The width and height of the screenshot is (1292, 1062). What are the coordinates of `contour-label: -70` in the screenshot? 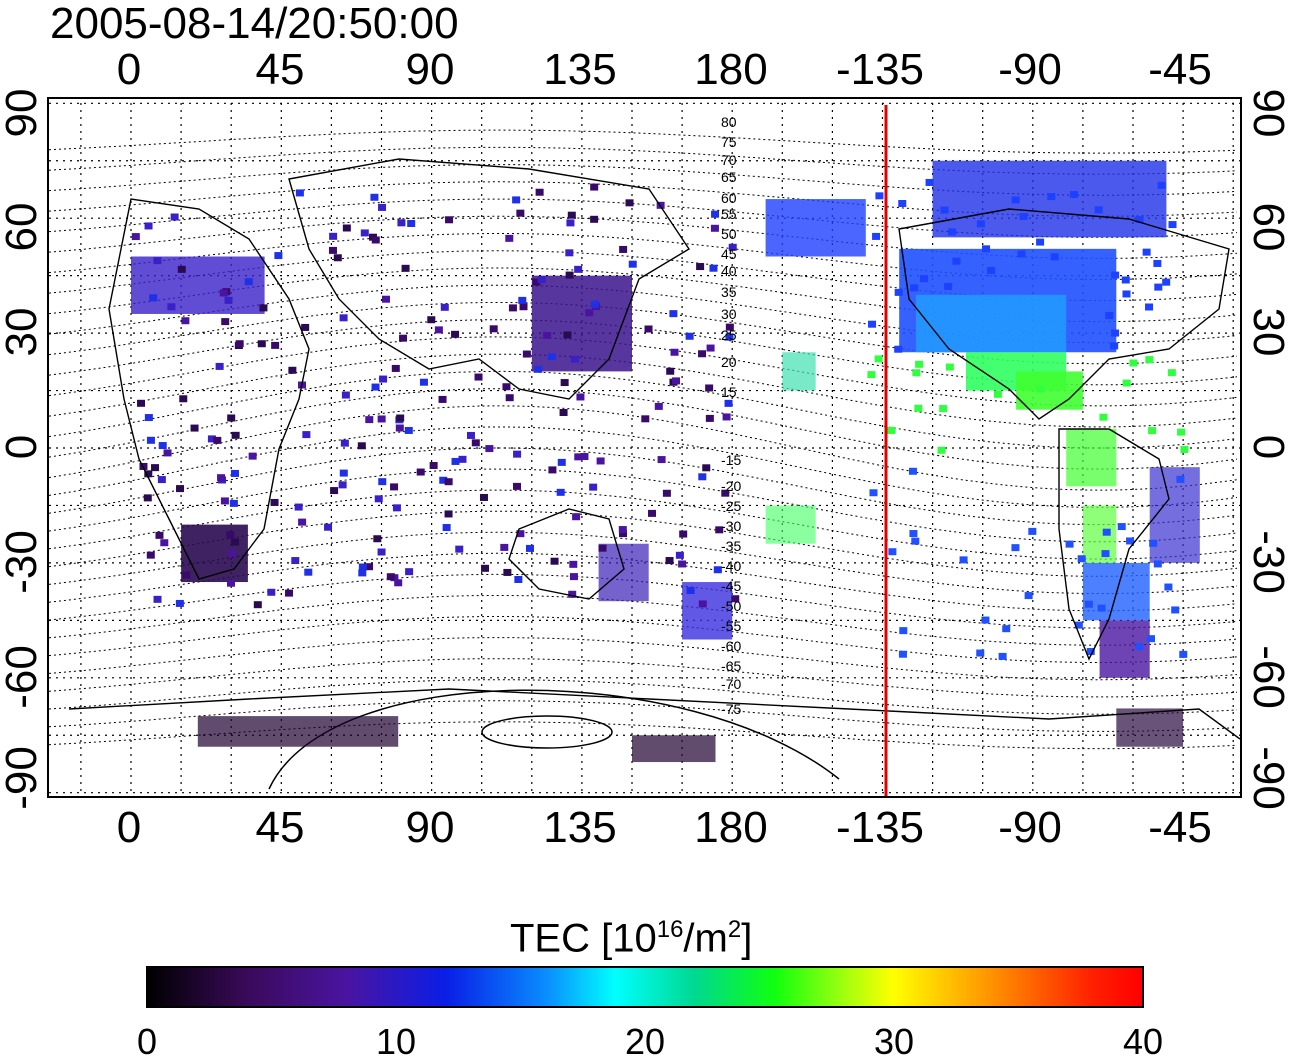 It's located at (731, 684).